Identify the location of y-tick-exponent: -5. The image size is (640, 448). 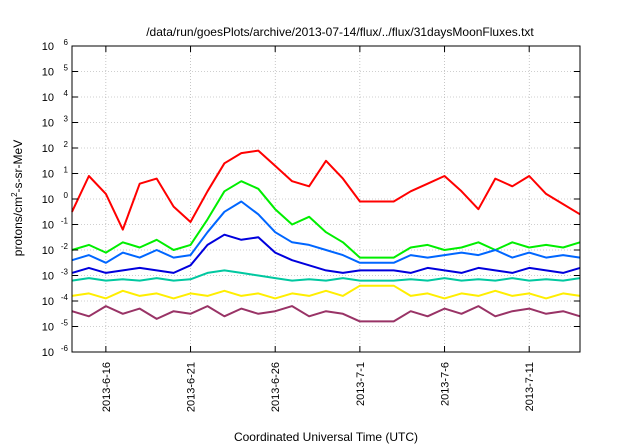
(65, 323).